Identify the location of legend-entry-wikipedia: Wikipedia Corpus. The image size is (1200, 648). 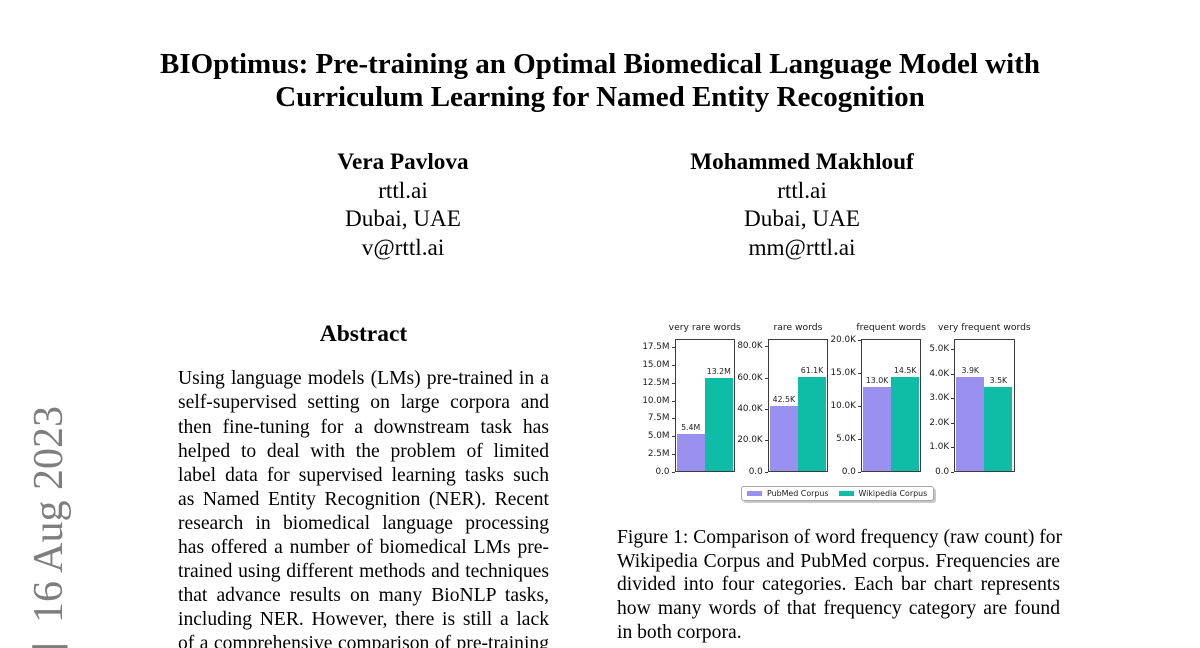
(883, 493).